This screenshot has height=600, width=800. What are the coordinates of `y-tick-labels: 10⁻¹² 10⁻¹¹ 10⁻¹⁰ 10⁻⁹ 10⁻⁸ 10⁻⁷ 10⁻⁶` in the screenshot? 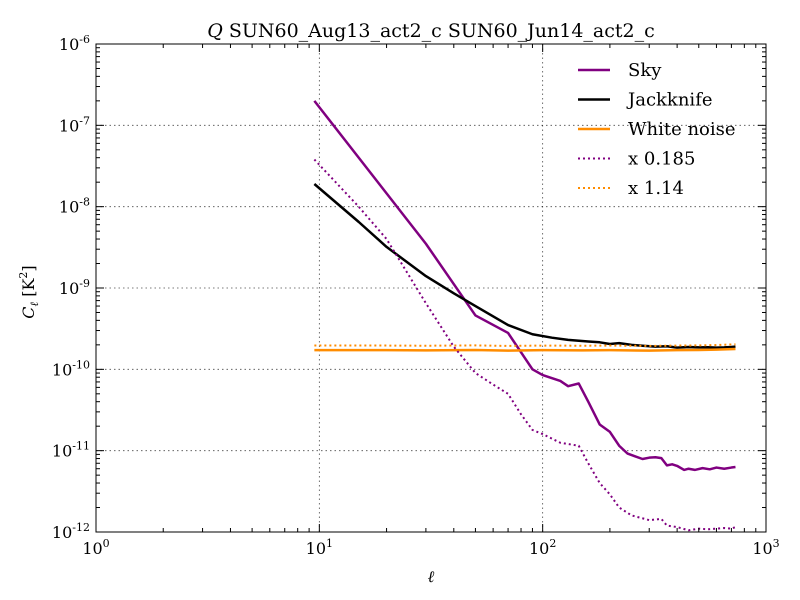 It's located at (71, 287).